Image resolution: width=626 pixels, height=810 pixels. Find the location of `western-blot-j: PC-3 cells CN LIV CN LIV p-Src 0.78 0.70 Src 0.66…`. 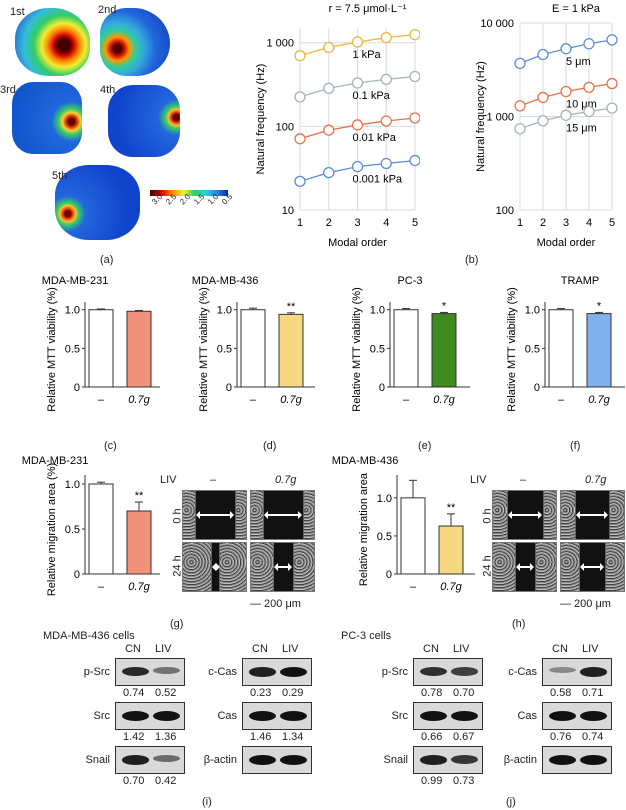

western-blot-j: PC-3 cells CN LIV CN LIV p-Src 0.78 0.70 Src 0.66… is located at coordinates (468, 710).